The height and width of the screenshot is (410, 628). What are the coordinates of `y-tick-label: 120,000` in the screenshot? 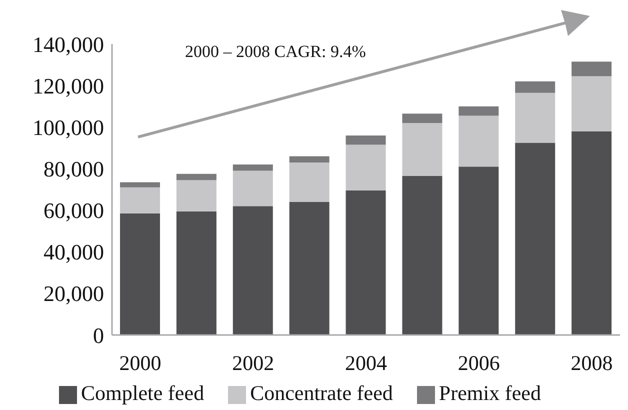 It's located at (68, 85).